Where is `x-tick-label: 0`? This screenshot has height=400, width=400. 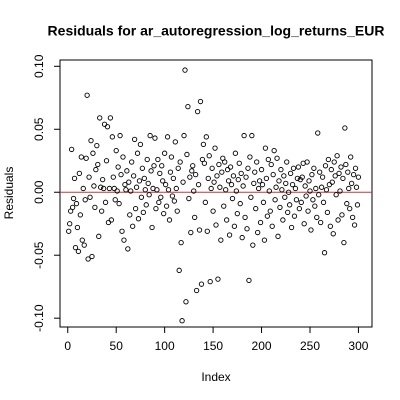
x-tick-label: 0 is located at coordinates (67, 346).